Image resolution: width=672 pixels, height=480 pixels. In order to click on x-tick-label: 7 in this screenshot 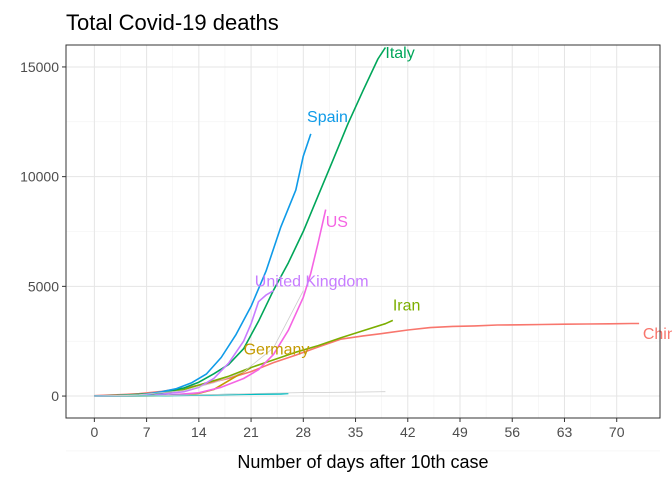, I will do `click(147, 432)`.